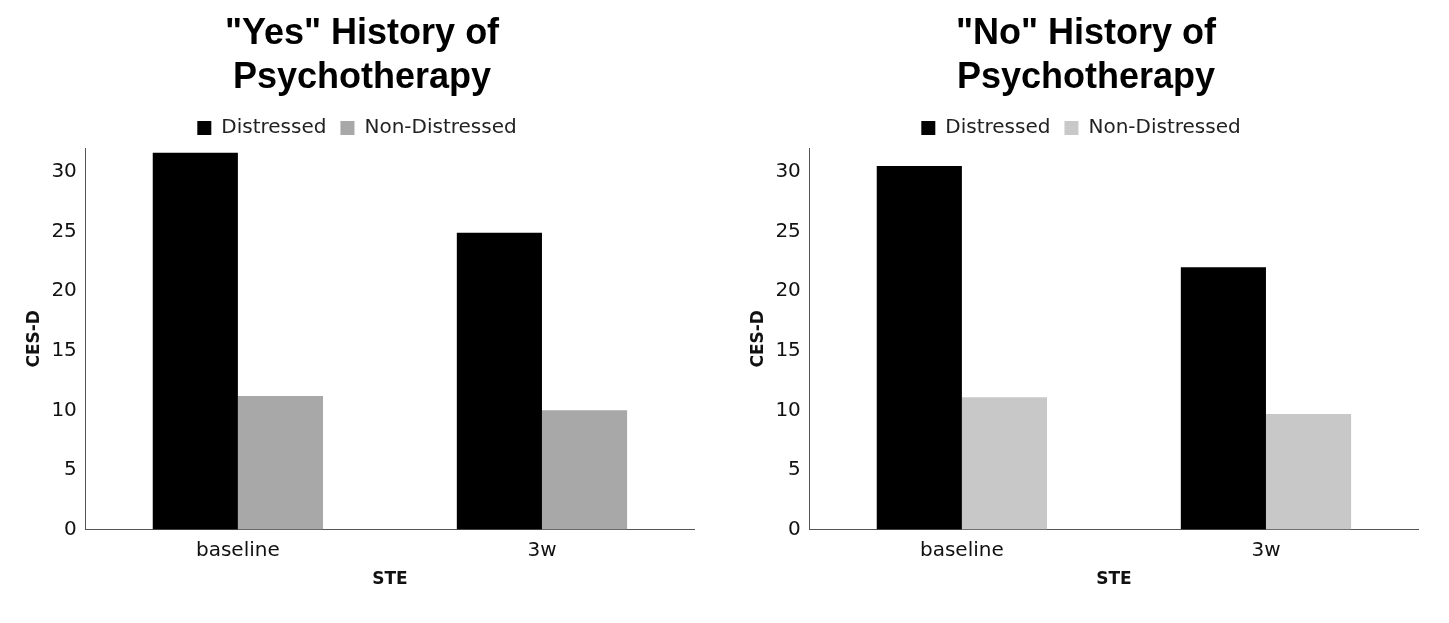 The width and height of the screenshot is (1449, 623). Describe the element at coordinates (1086, 54) in the screenshot. I see `chart-title: "No" History of Psychotherapy` at that location.